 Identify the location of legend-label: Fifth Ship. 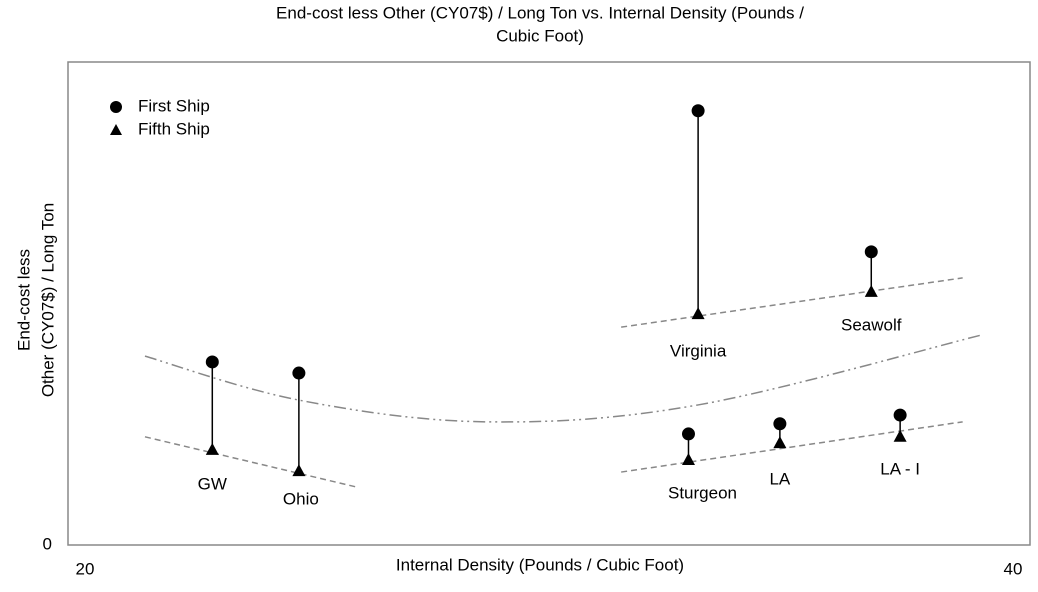
(174, 128).